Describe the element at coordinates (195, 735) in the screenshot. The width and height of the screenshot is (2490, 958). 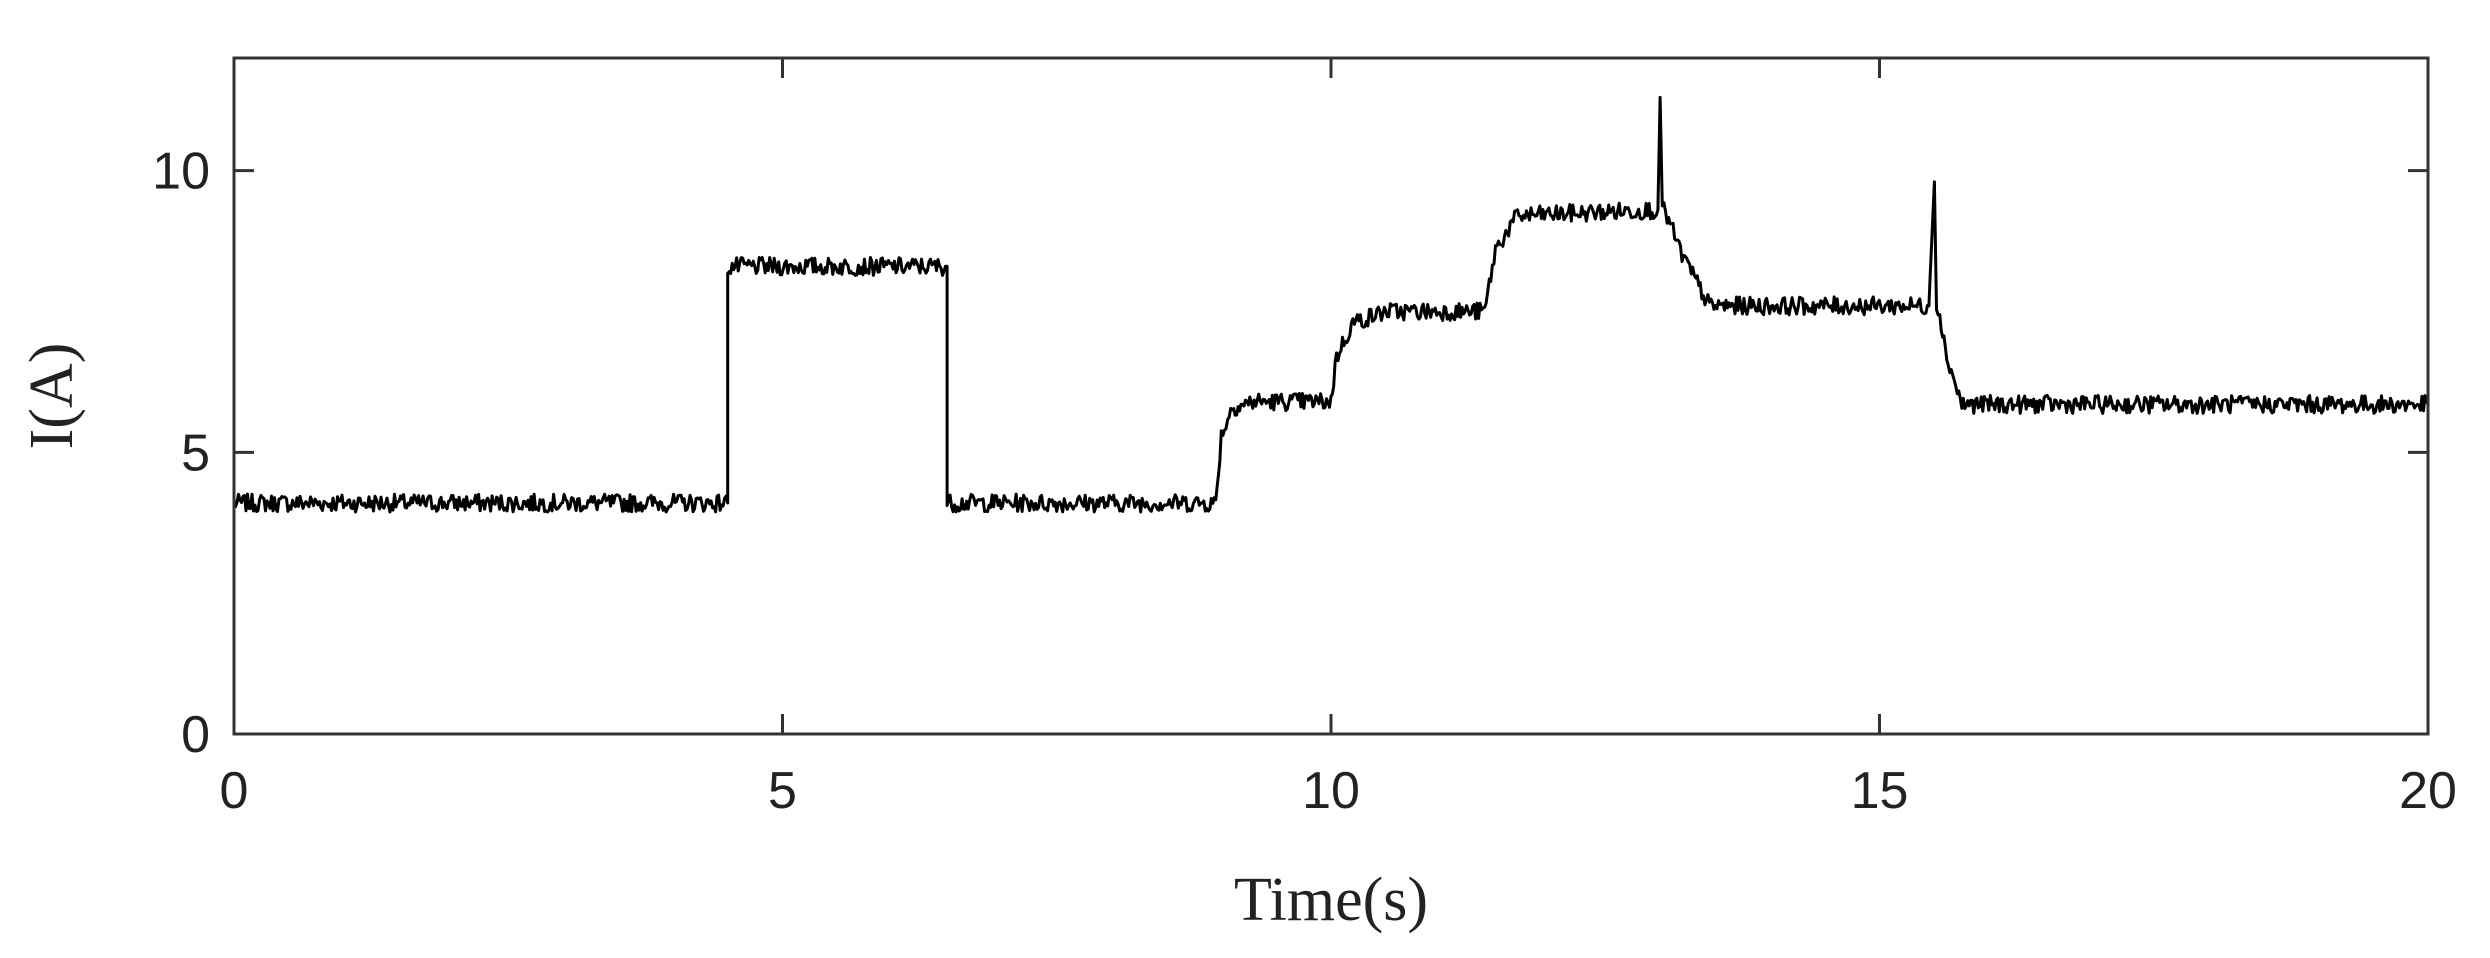
I see `y-tick-label: 0` at that location.